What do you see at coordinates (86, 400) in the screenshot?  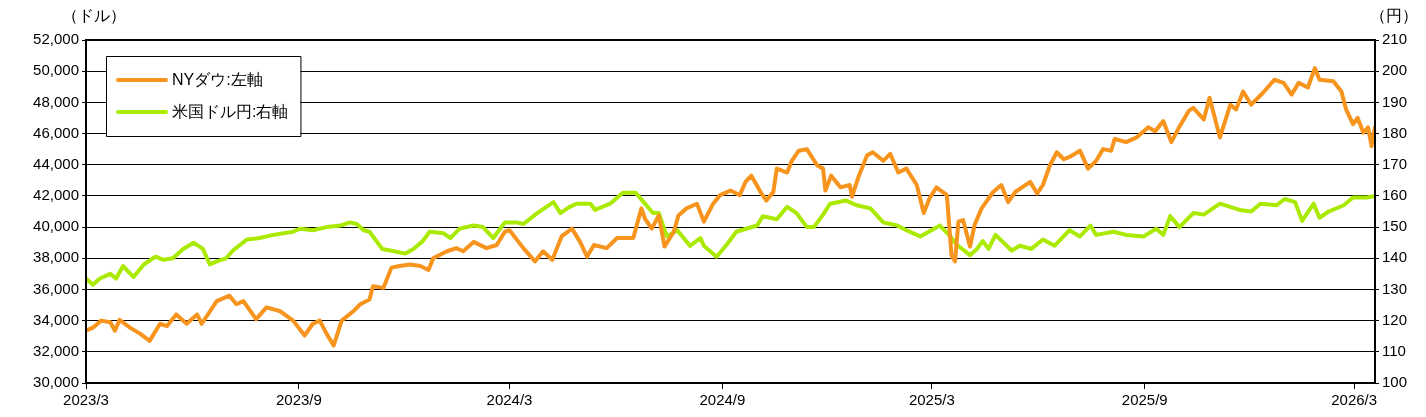 I see `x-tick-label: 2023/3` at bounding box center [86, 400].